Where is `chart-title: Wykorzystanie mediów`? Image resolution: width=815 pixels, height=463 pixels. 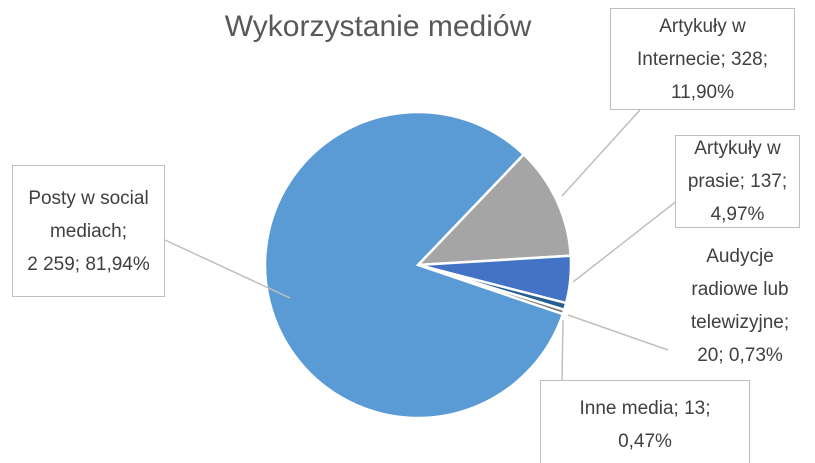 chart-title: Wykorzystanie mediów is located at coordinates (378, 26).